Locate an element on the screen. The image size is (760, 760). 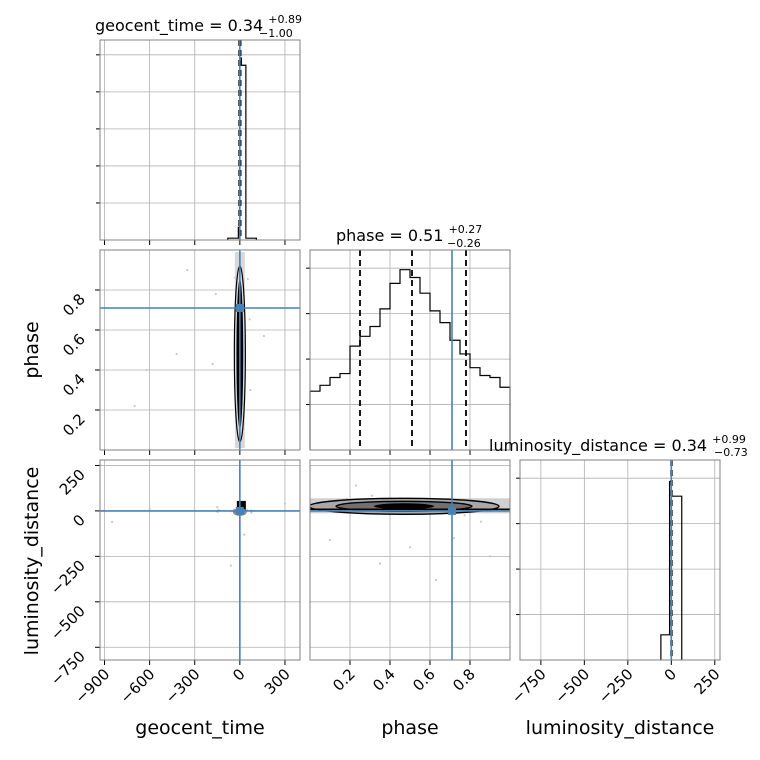
tick-label-luminosity-distance-x: 250 is located at coordinates (707, 681).